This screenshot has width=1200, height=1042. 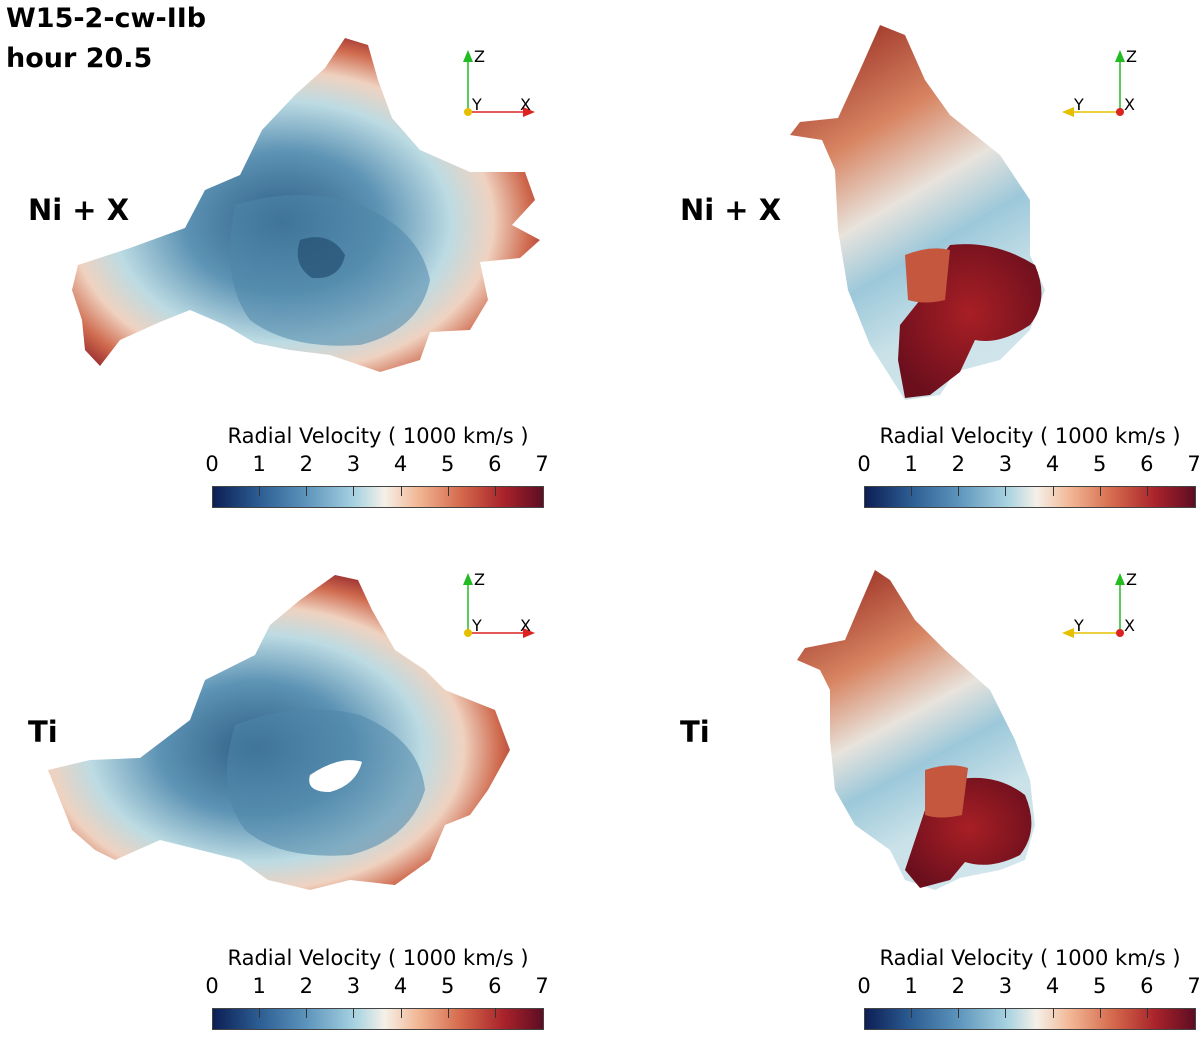 I want to click on panel-label-ti-front: Ti, so click(x=43, y=732).